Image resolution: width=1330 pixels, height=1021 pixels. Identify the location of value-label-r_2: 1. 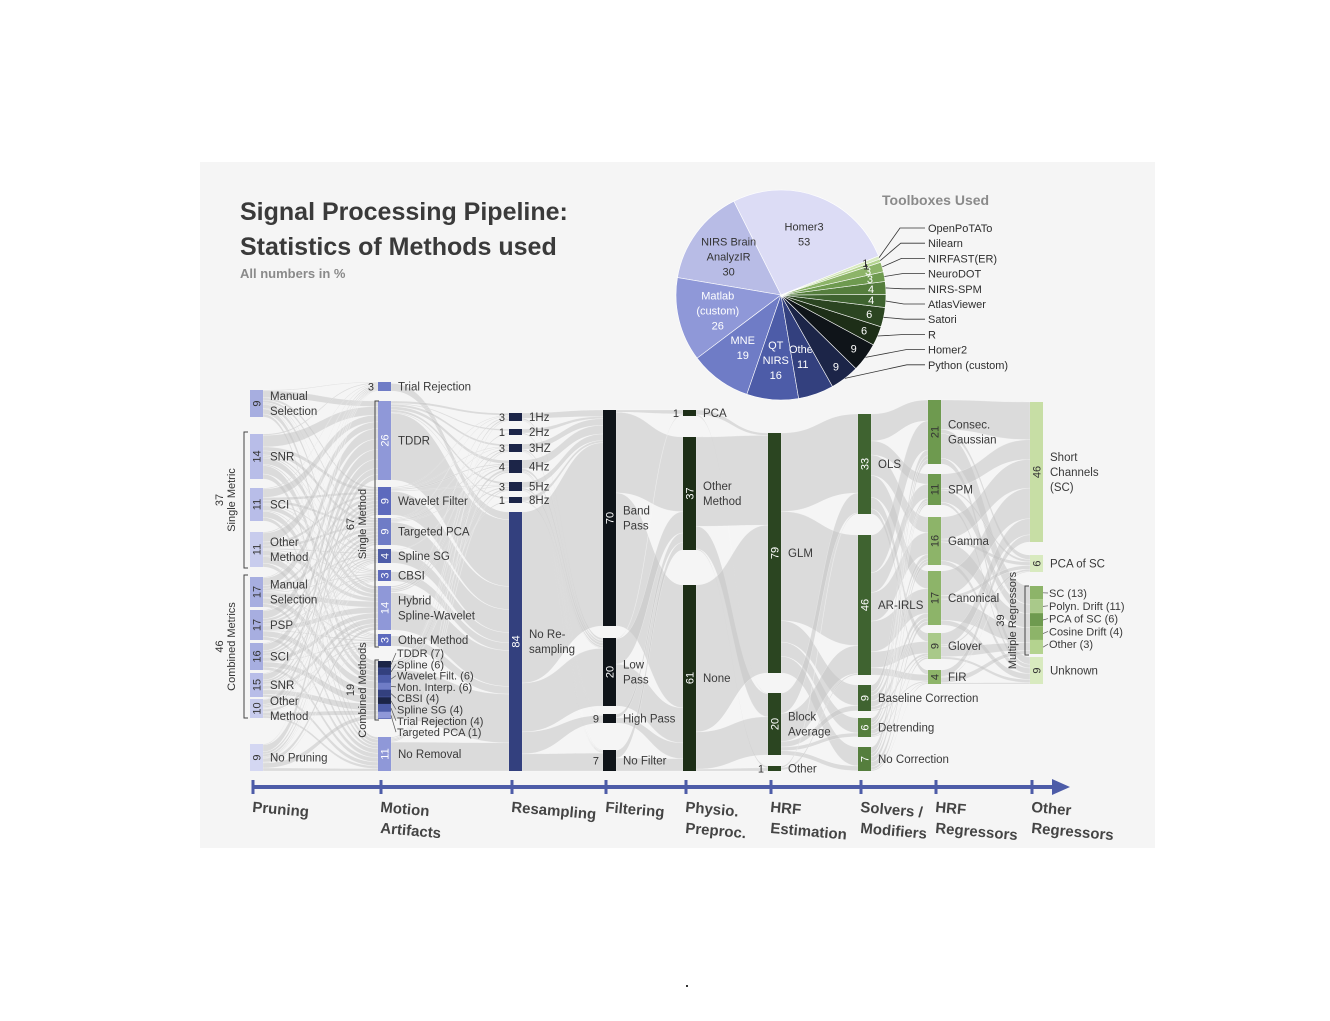
(502, 433).